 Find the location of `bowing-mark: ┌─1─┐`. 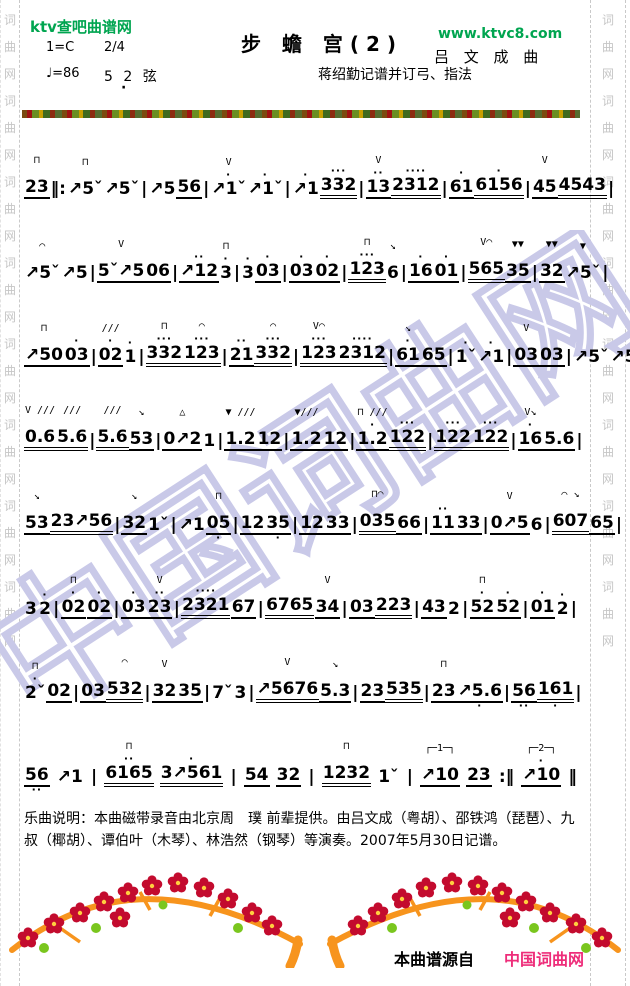

bowing-mark: ┌─1─┐ is located at coordinates (440, 748).